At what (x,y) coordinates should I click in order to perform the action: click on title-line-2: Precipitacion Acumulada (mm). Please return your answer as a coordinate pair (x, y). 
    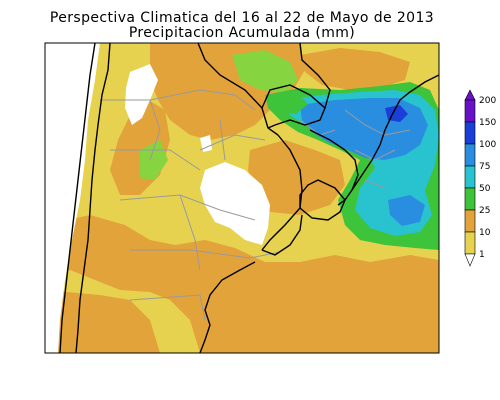
    Looking at the image, I should click on (242, 33).